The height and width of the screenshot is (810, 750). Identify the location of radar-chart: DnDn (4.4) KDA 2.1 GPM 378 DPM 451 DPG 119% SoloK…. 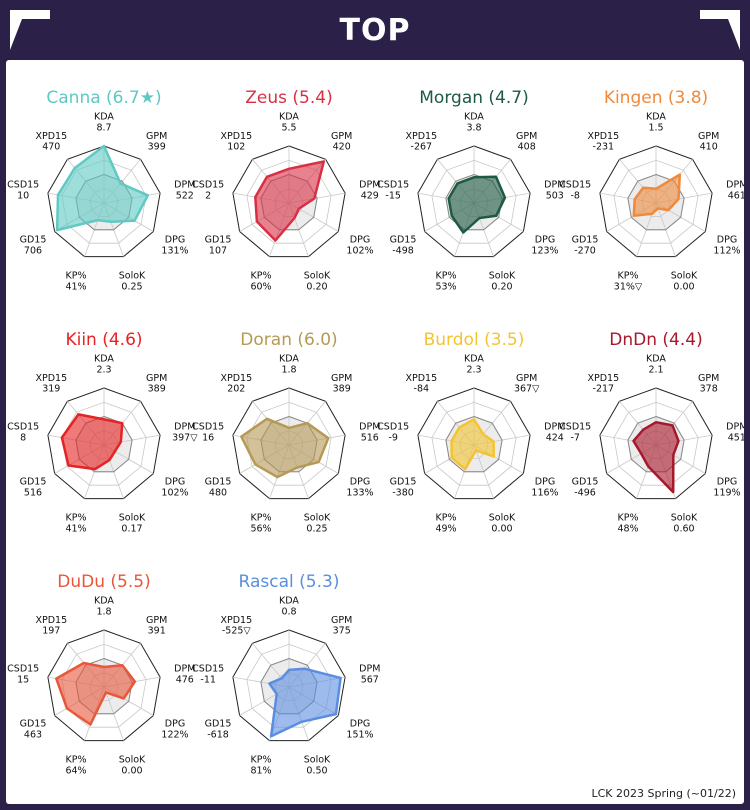
(651, 432).